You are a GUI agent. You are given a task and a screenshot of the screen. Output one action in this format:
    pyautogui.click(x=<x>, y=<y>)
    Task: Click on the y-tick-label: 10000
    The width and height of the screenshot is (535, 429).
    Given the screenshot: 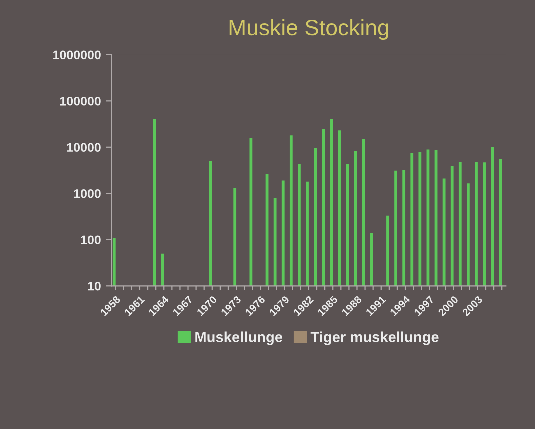 What is the action you would take?
    pyautogui.click(x=84, y=147)
    